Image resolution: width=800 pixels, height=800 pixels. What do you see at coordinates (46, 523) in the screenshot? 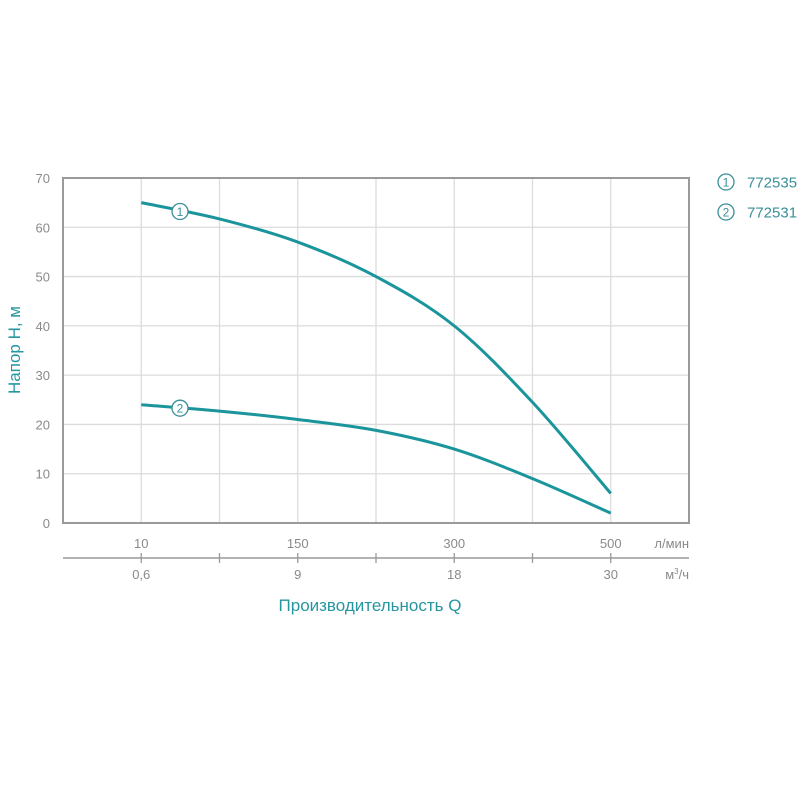
I see `y-tick-label: 0` at bounding box center [46, 523].